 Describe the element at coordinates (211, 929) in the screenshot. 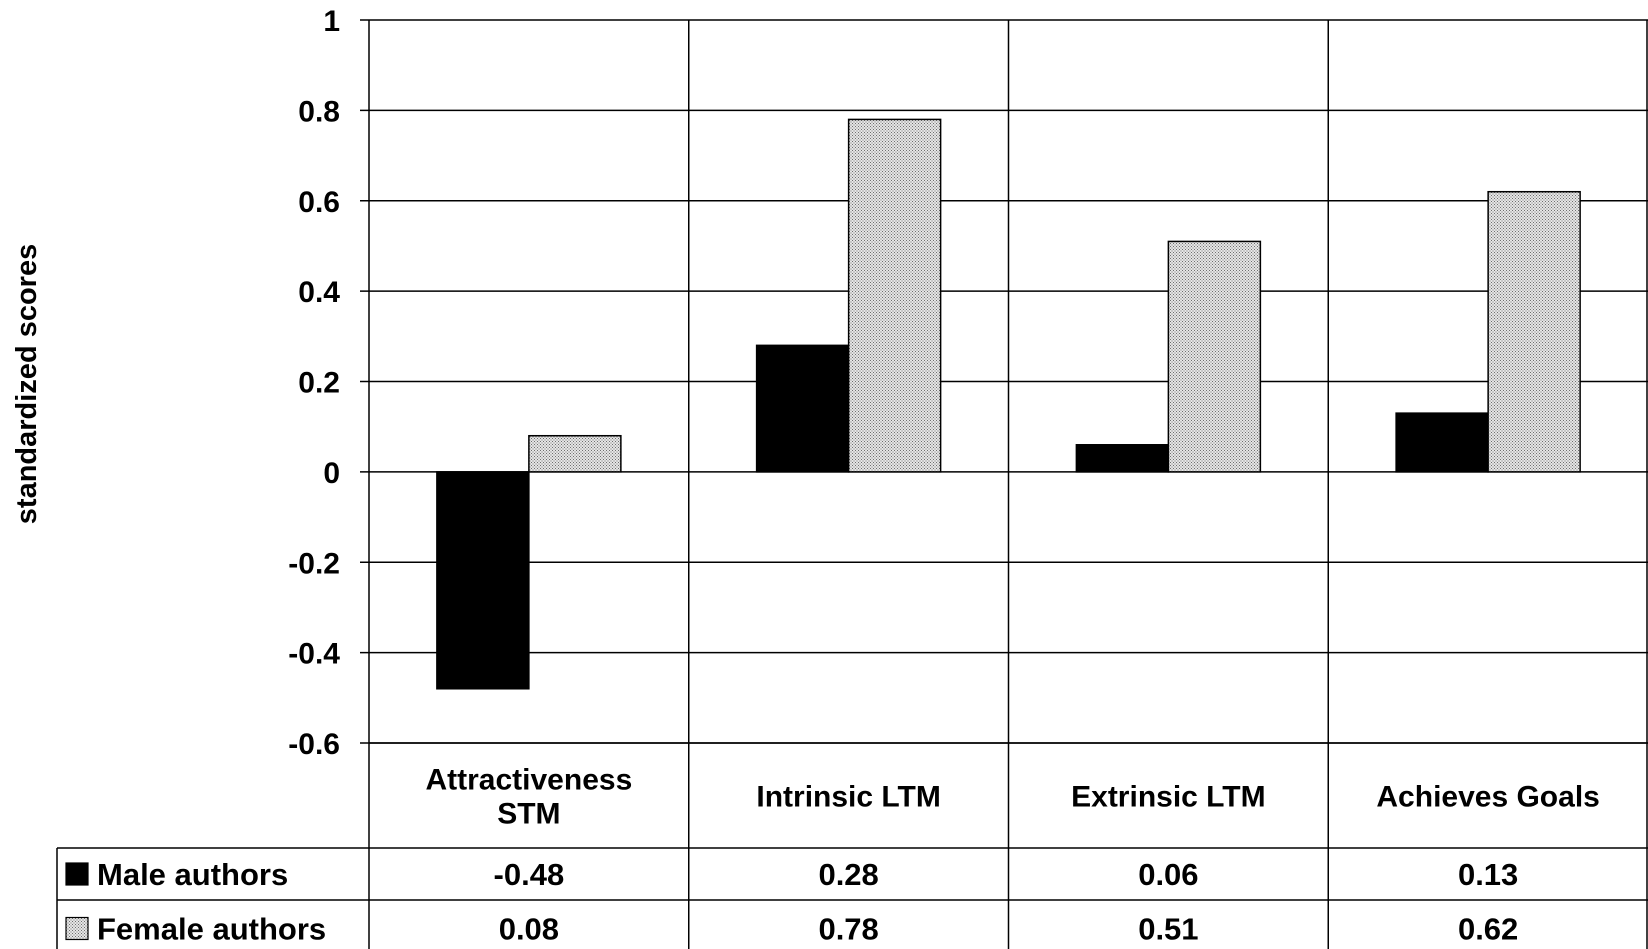

I see `legend-label-female: Female authors` at that location.